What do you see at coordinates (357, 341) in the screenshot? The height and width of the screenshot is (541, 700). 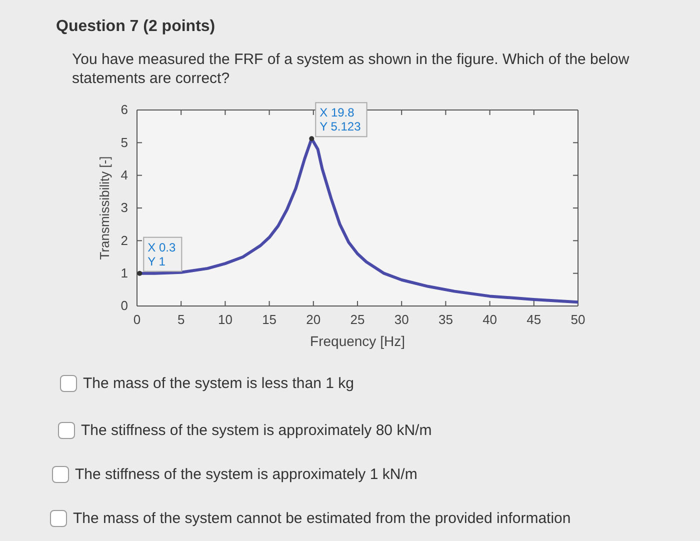 I see `x-axis-title: Frequency [Hz]` at bounding box center [357, 341].